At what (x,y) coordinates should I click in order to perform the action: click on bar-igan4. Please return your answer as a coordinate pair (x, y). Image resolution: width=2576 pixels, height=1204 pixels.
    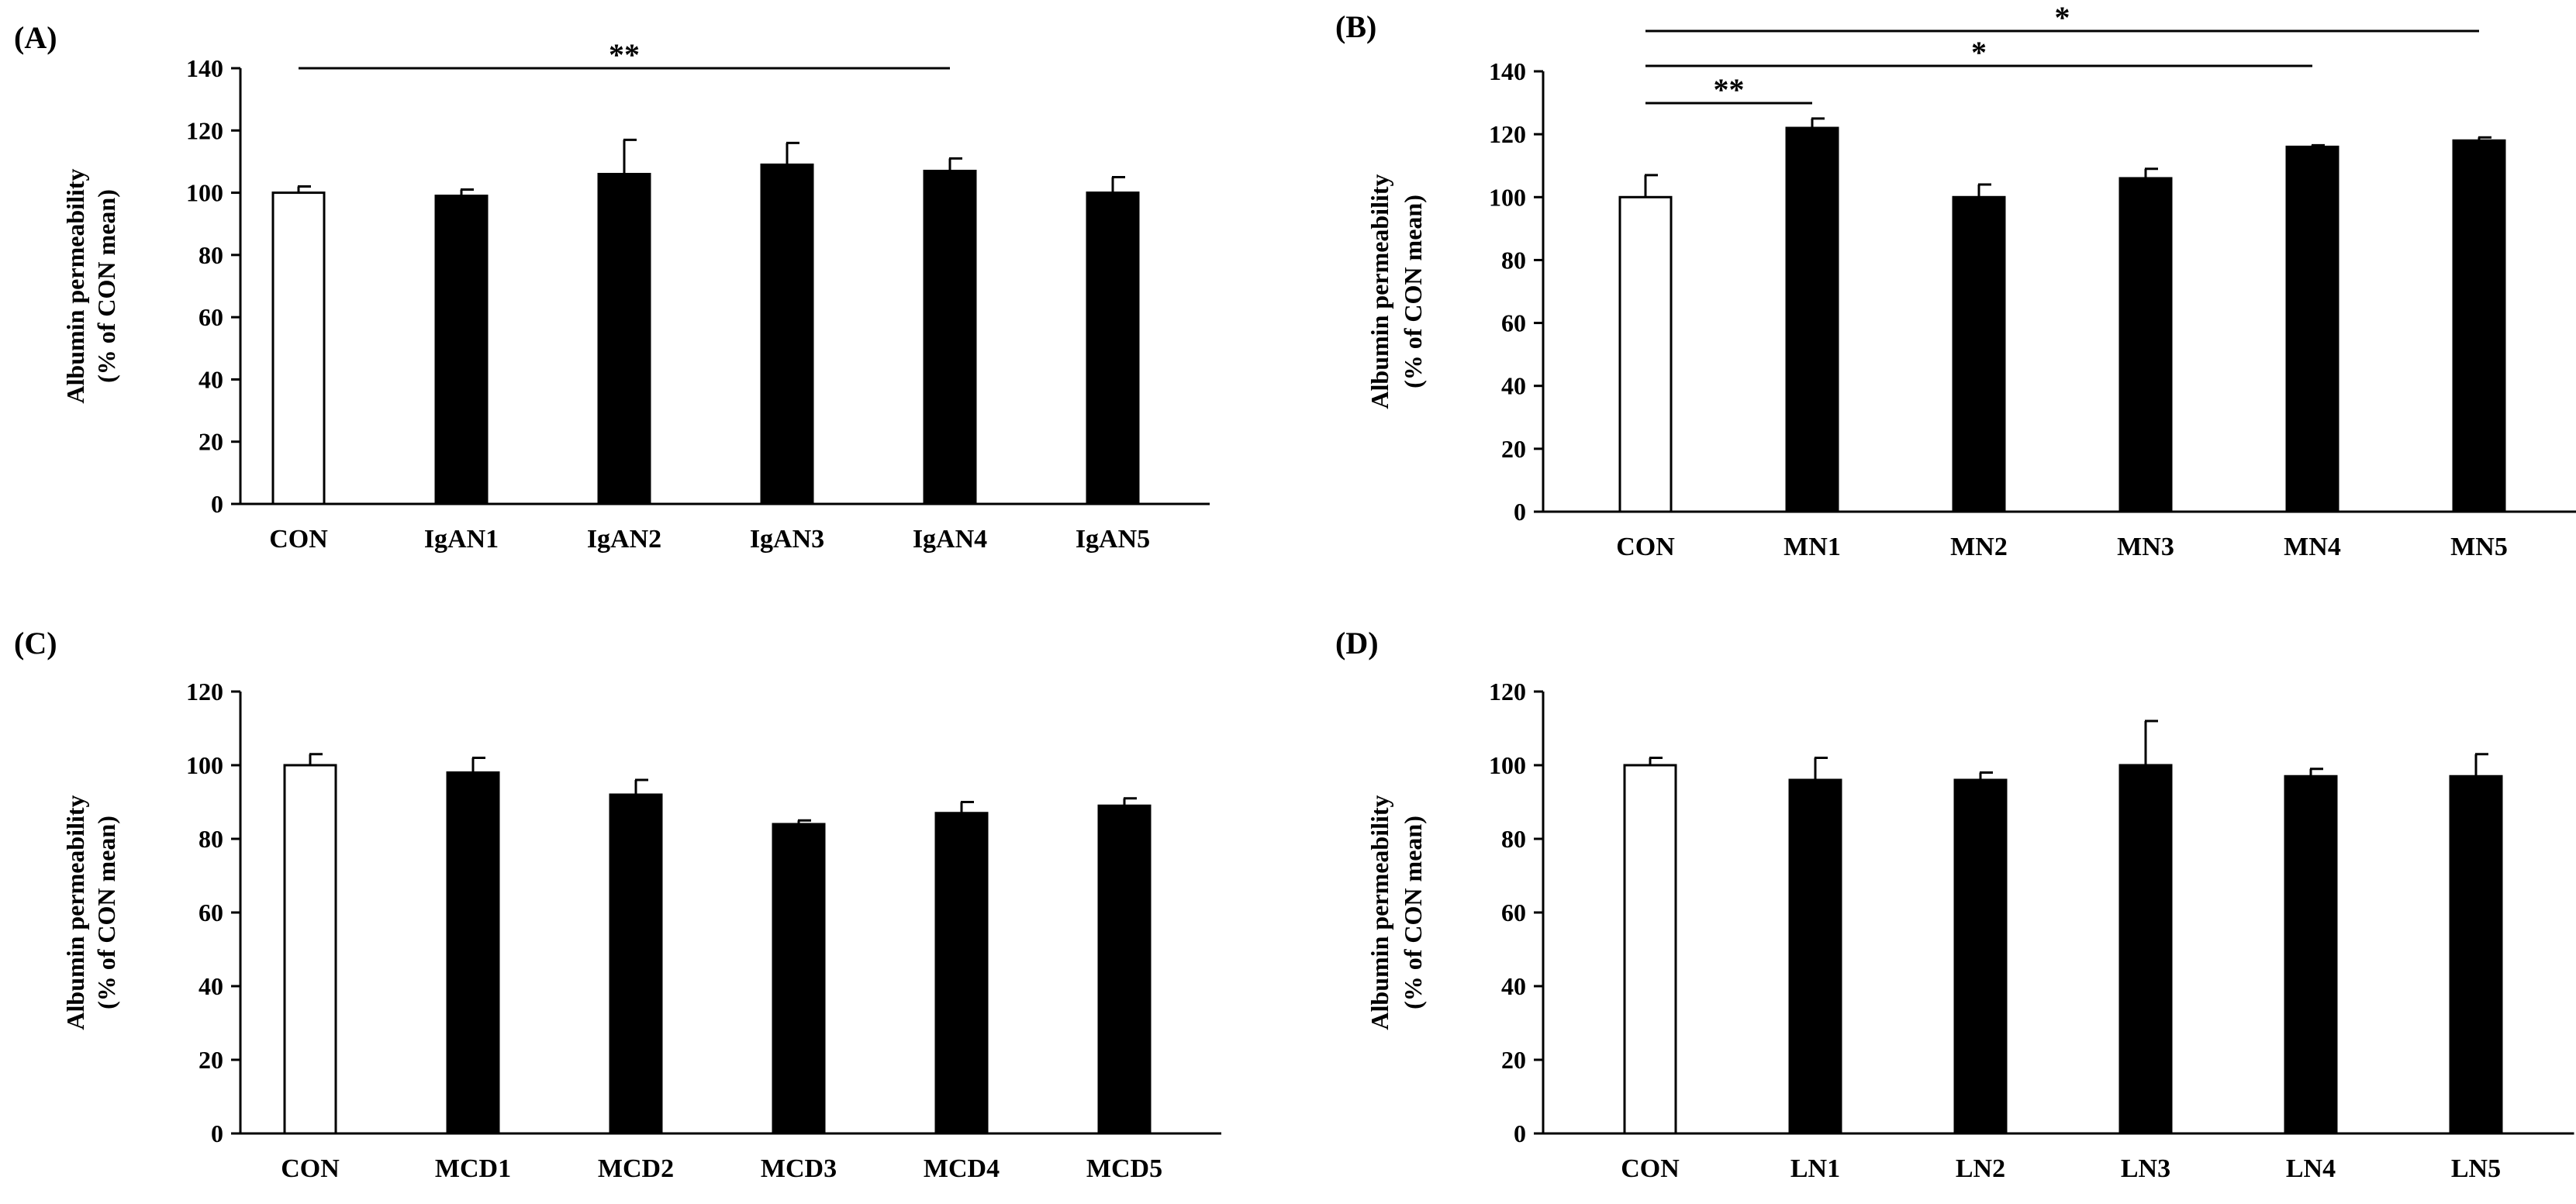
    Looking at the image, I should click on (950, 337).